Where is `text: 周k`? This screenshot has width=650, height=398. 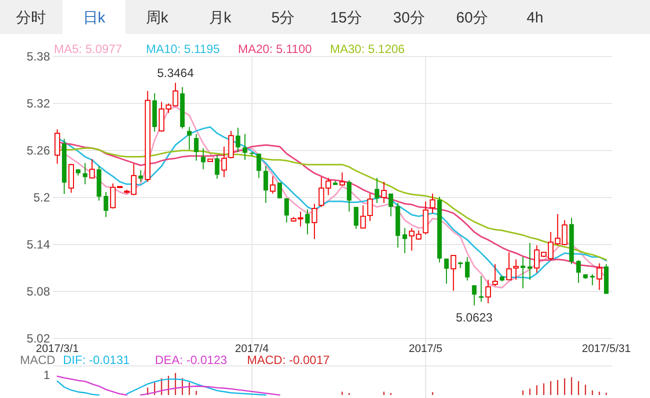
text: 周k is located at coordinates (157, 18).